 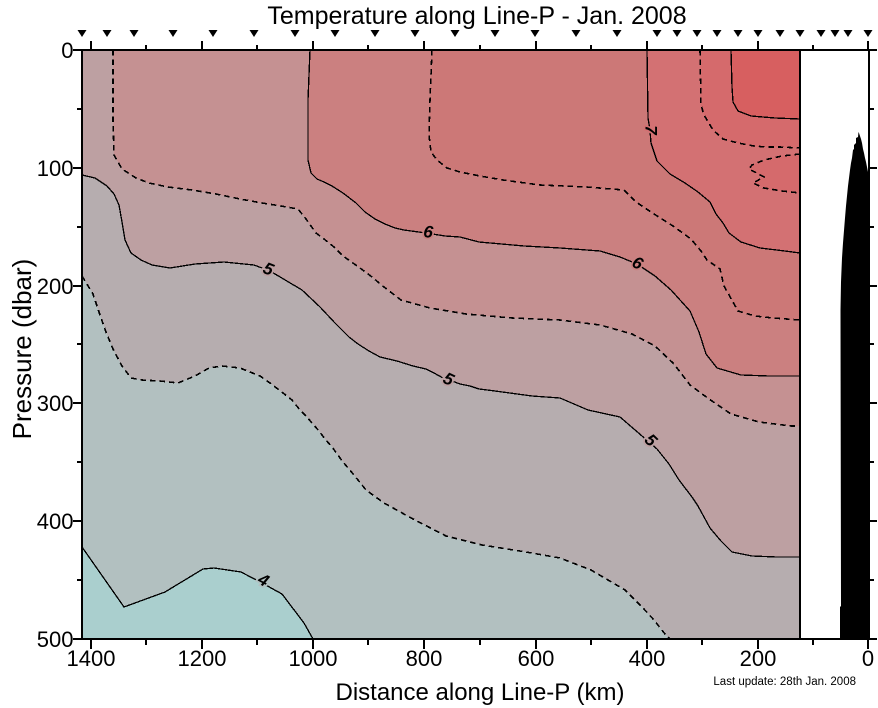 I want to click on svg-text:Temperature along Line-P - Jan: Temperature along Line-P - Jan. 2008, so click(x=476, y=16).